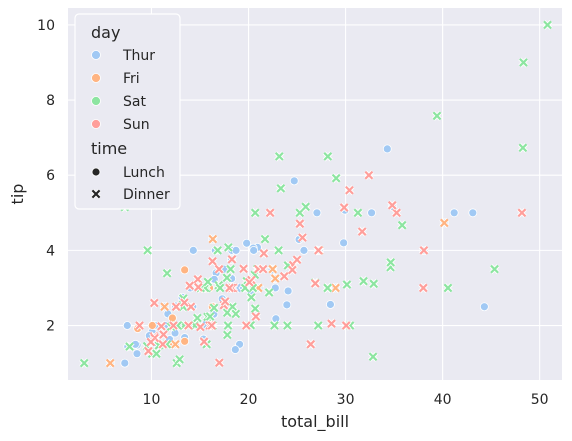 The image size is (572, 441). What do you see at coordinates (50, 176) in the screenshot?
I see `y-tick-label: 6` at bounding box center [50, 176].